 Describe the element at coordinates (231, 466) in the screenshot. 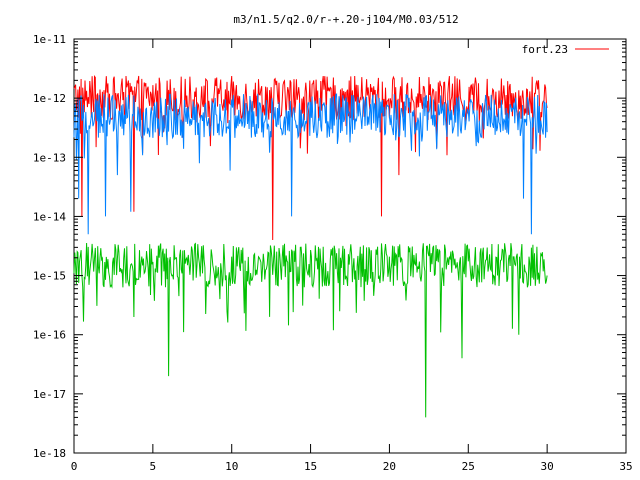

I see `x-tick-label: 10` at that location.